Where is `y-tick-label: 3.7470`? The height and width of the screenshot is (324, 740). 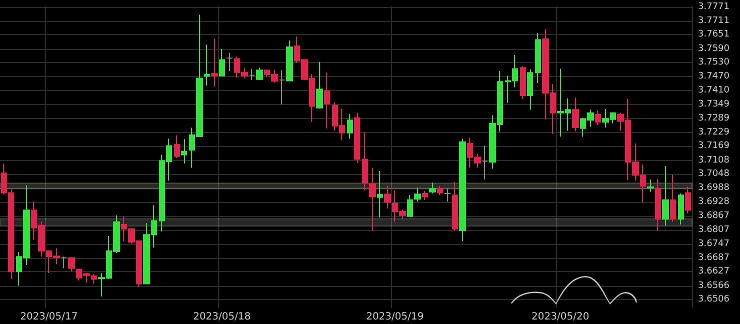
y-tick-label: 3.7470 is located at coordinates (714, 77).